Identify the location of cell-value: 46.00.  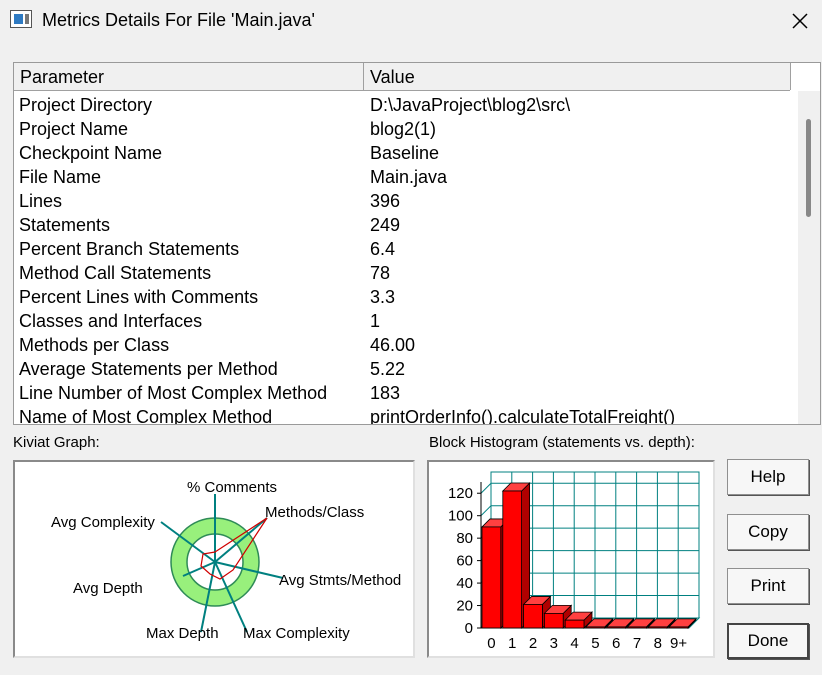
(393, 345).